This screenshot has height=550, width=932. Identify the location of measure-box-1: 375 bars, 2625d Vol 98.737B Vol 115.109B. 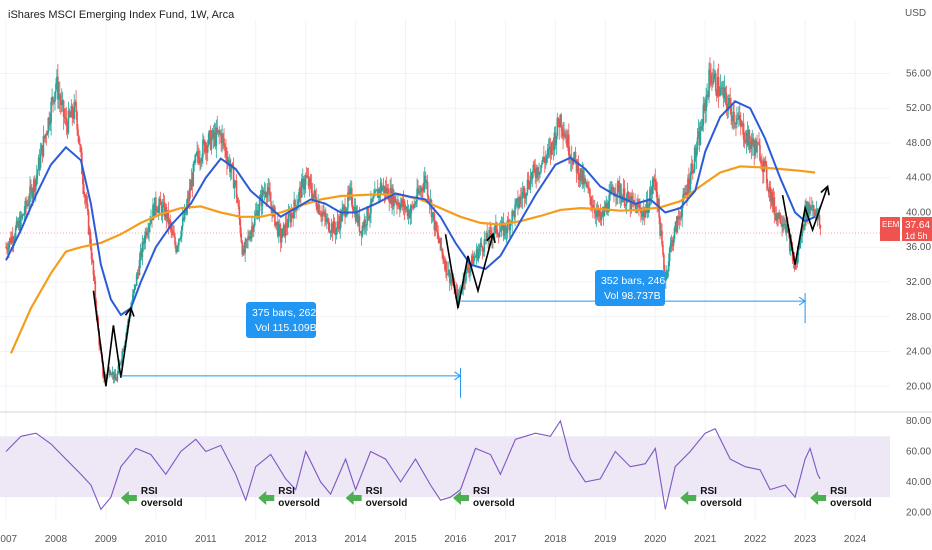
(287, 320).